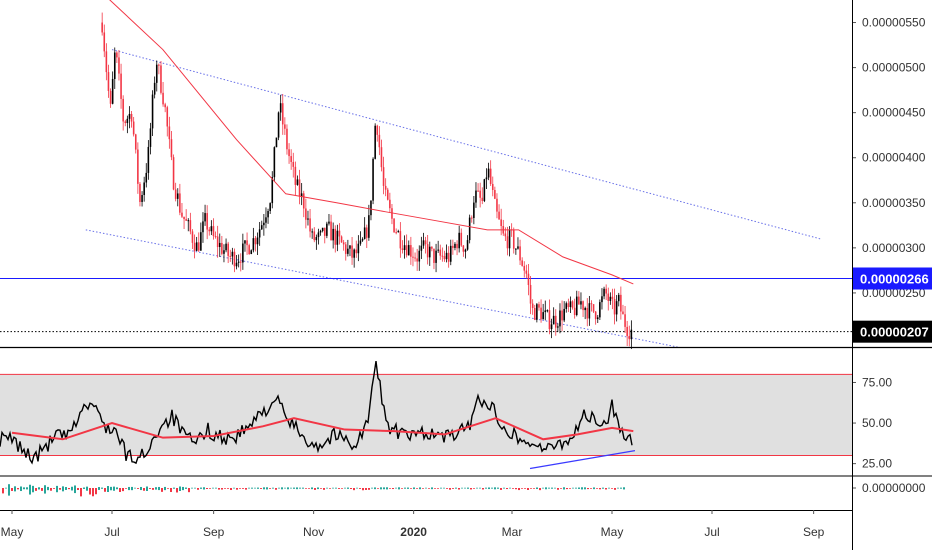 Image resolution: width=932 pixels, height=555 pixels. What do you see at coordinates (12, 532) in the screenshot?
I see `time-axis-label: May` at bounding box center [12, 532].